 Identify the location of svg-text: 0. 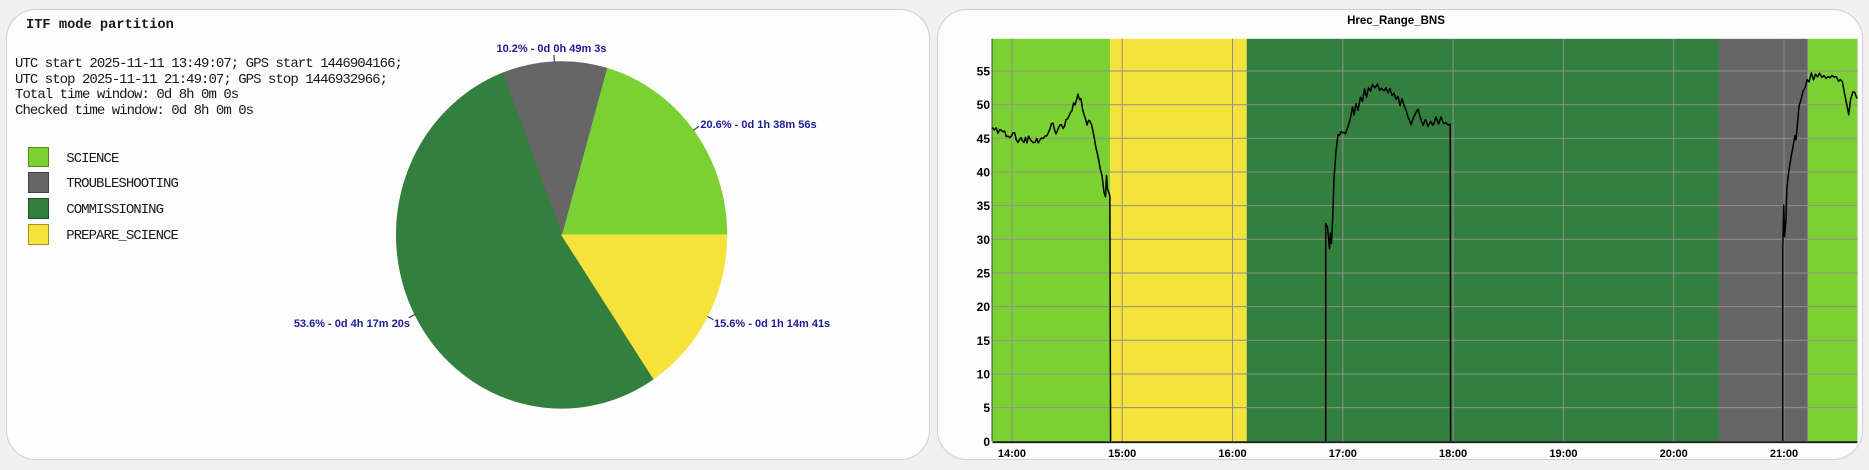
(986, 442).